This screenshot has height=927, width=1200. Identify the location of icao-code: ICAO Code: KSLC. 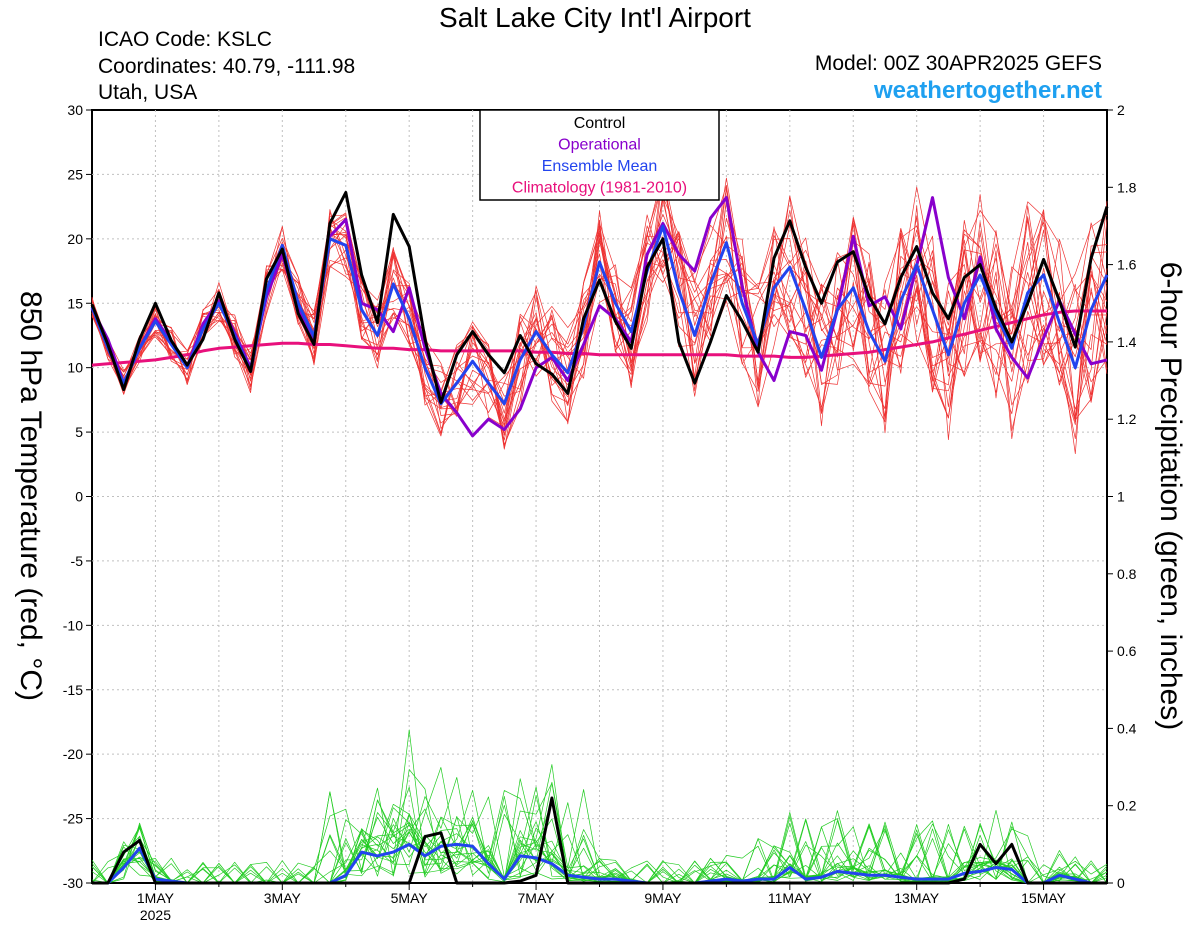
(185, 39).